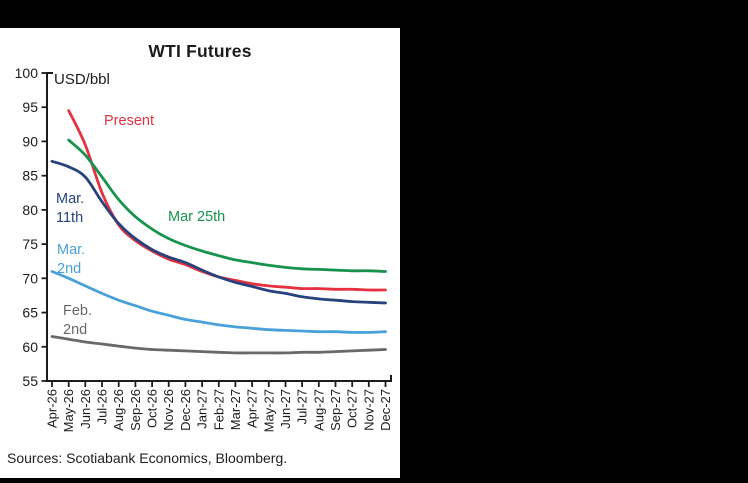 The width and height of the screenshot is (748, 483). Describe the element at coordinates (30, 176) in the screenshot. I see `y-tick-label: 85` at that location.